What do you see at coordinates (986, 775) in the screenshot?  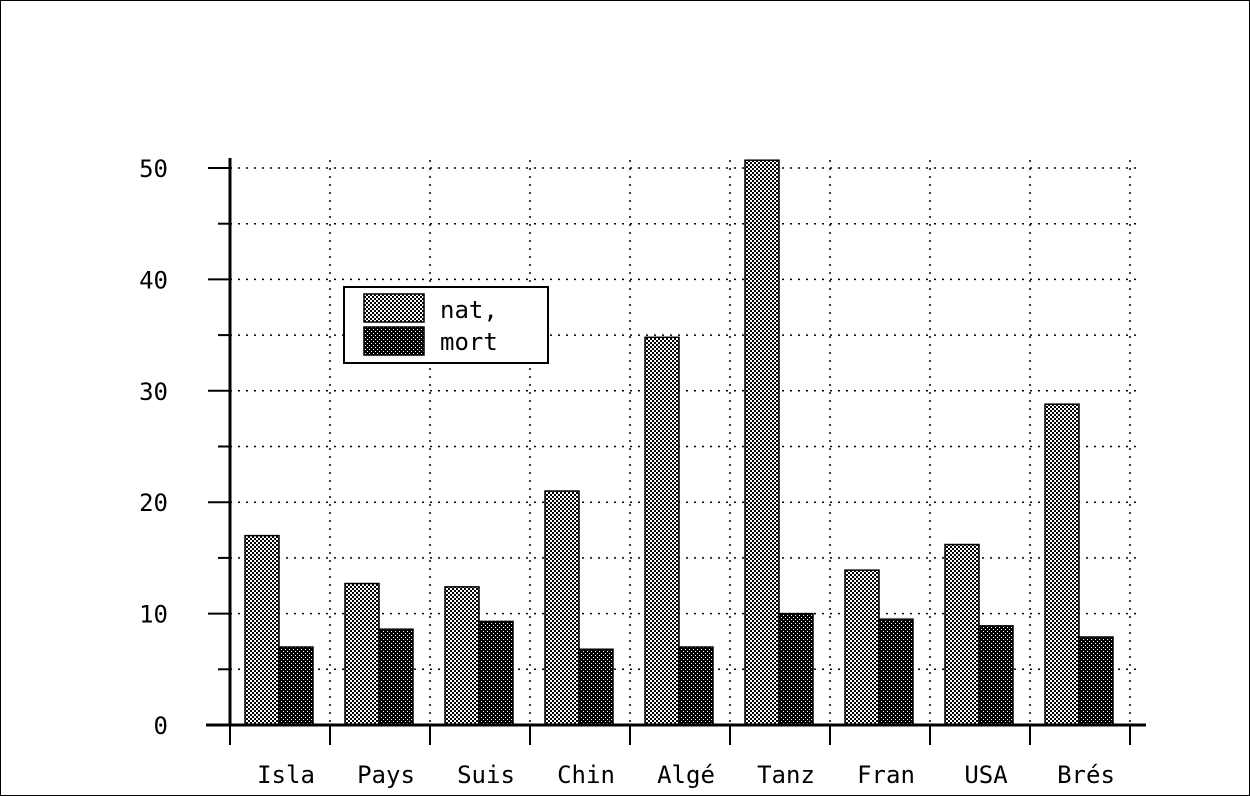 I see `x-tick-label: USA` at bounding box center [986, 775].